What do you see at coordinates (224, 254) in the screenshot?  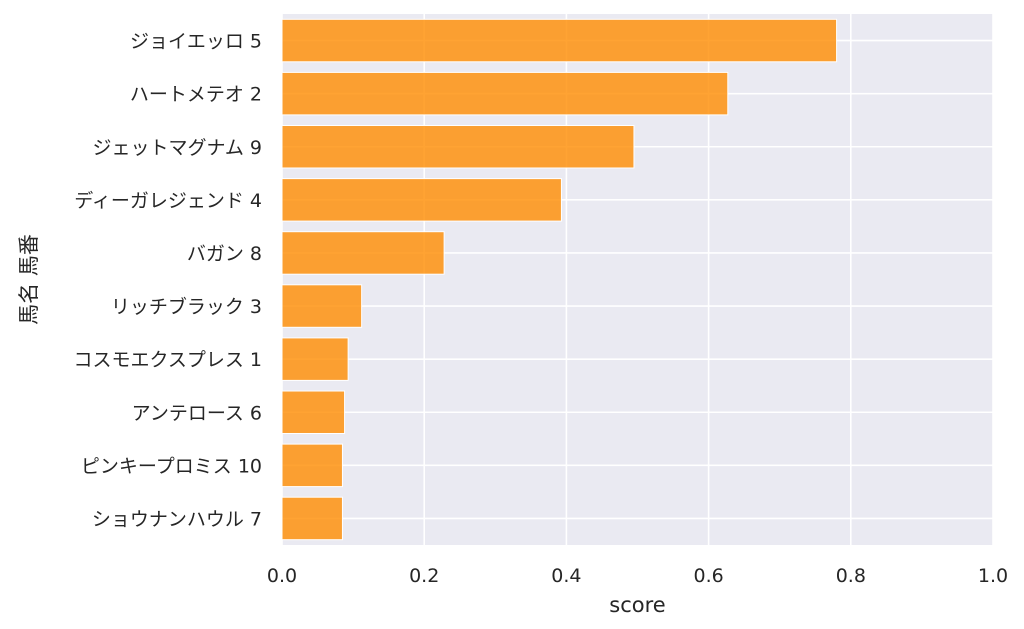 I see `y-tick-label: バガン 8` at bounding box center [224, 254].